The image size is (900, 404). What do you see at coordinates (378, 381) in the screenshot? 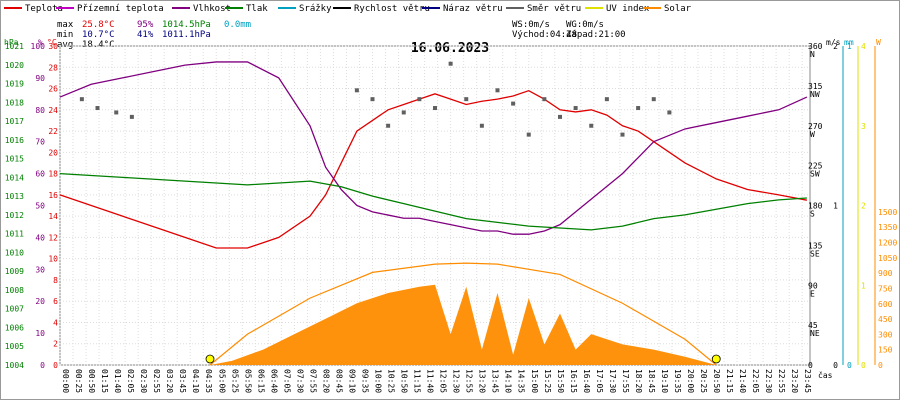
I see `x-tick-label-24: 10:00` at bounding box center [378, 381].